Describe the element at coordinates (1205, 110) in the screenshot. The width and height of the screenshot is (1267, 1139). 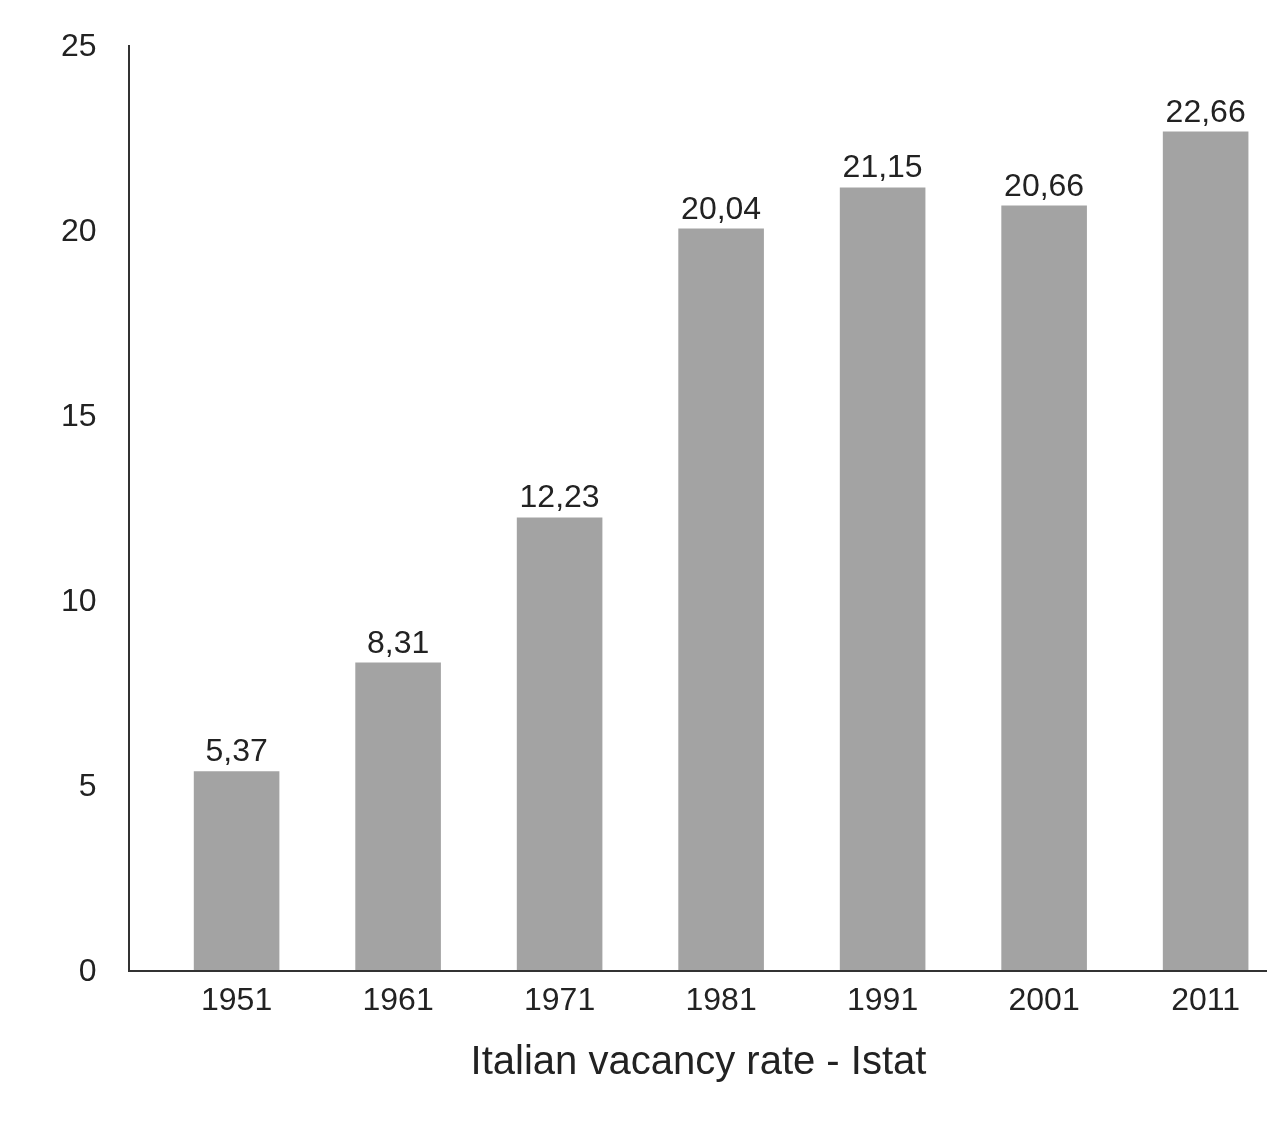
I see `data-label: 22,66` at that location.